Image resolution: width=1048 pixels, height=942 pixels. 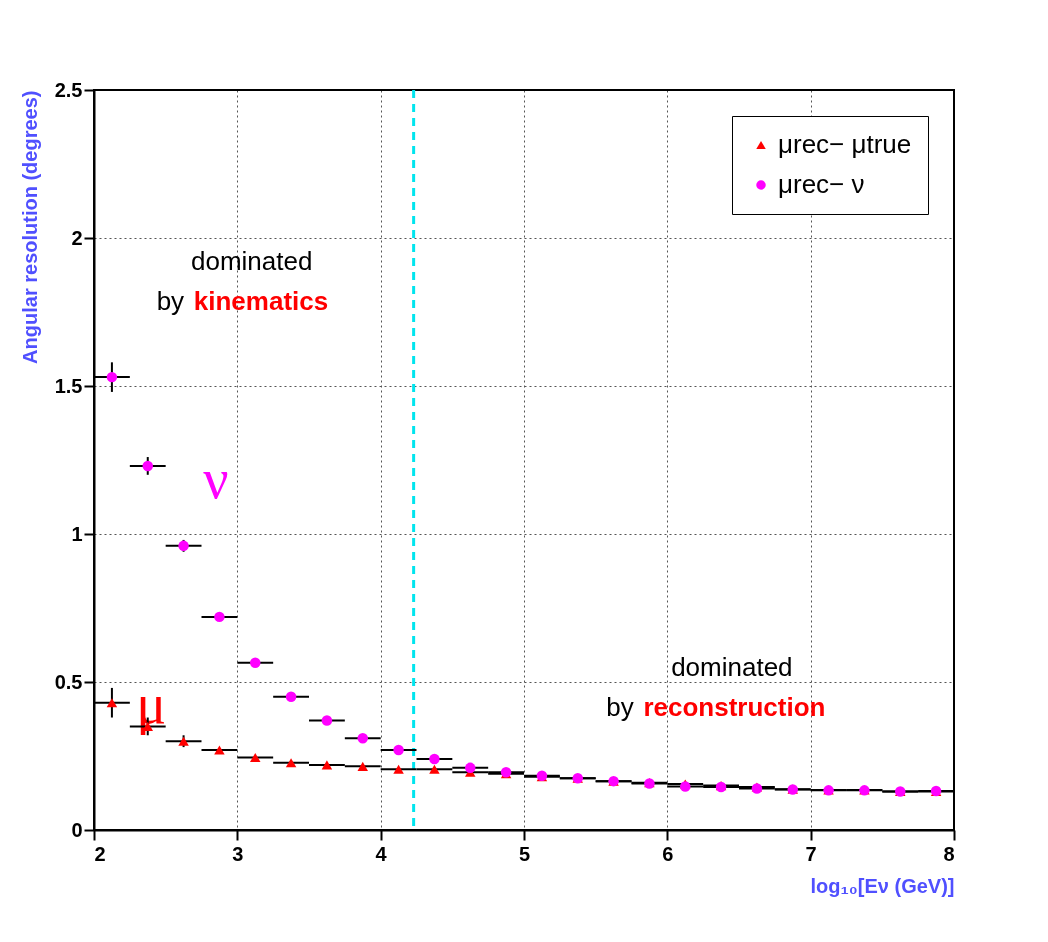 I want to click on legend-label: μrec− μtrue, so click(x=845, y=144).